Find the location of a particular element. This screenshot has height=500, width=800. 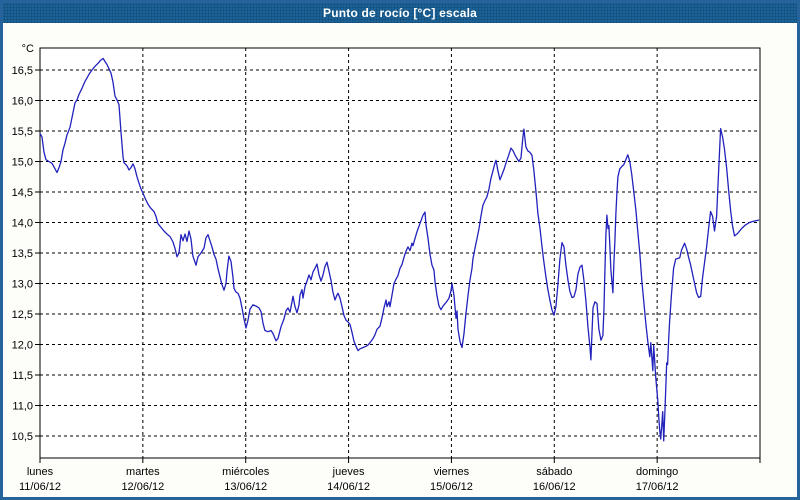

x-day-label: miércoles is located at coordinates (246, 472).